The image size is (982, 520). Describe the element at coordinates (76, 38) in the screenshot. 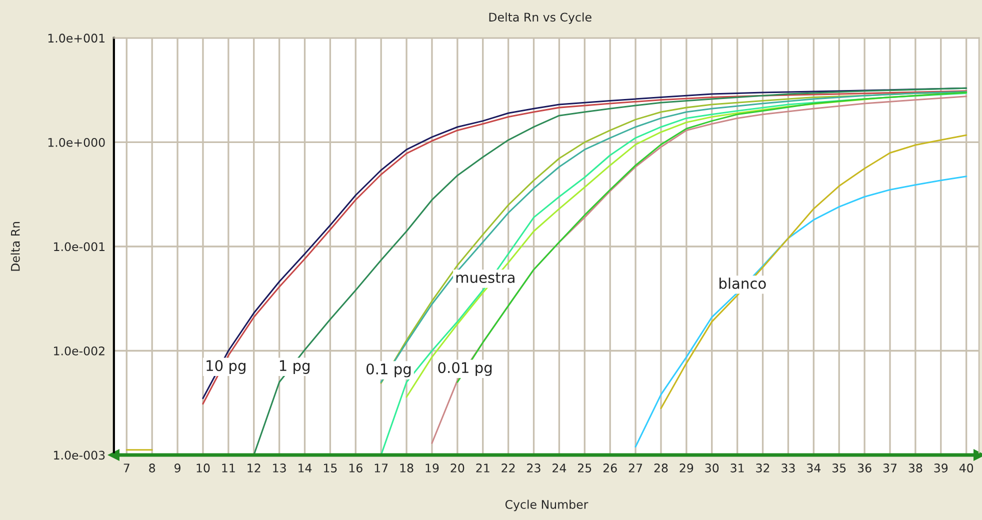

I see `y-tick-label: 1.0e+001` at that location.